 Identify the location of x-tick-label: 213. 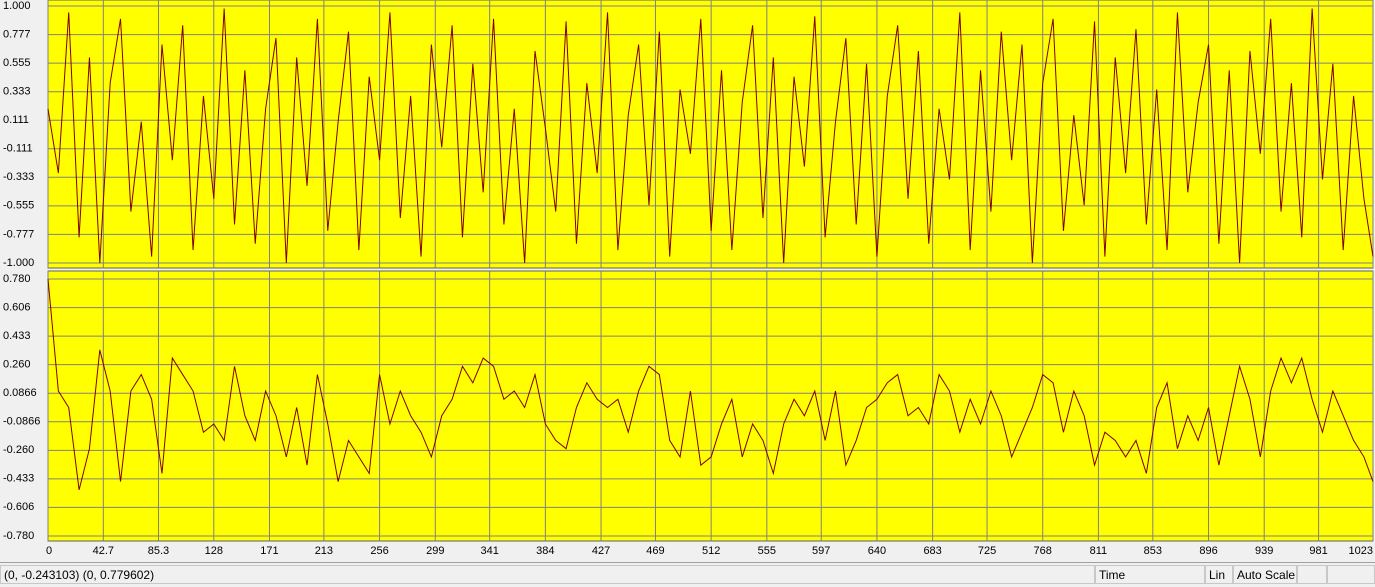
(324, 551).